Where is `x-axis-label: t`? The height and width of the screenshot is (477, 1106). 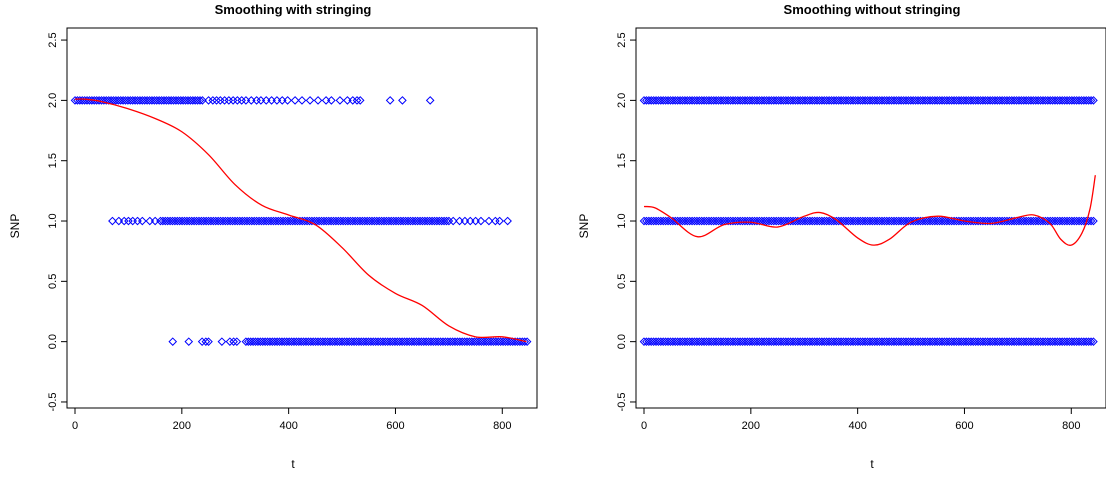
x-axis-label: t is located at coordinates (872, 464).